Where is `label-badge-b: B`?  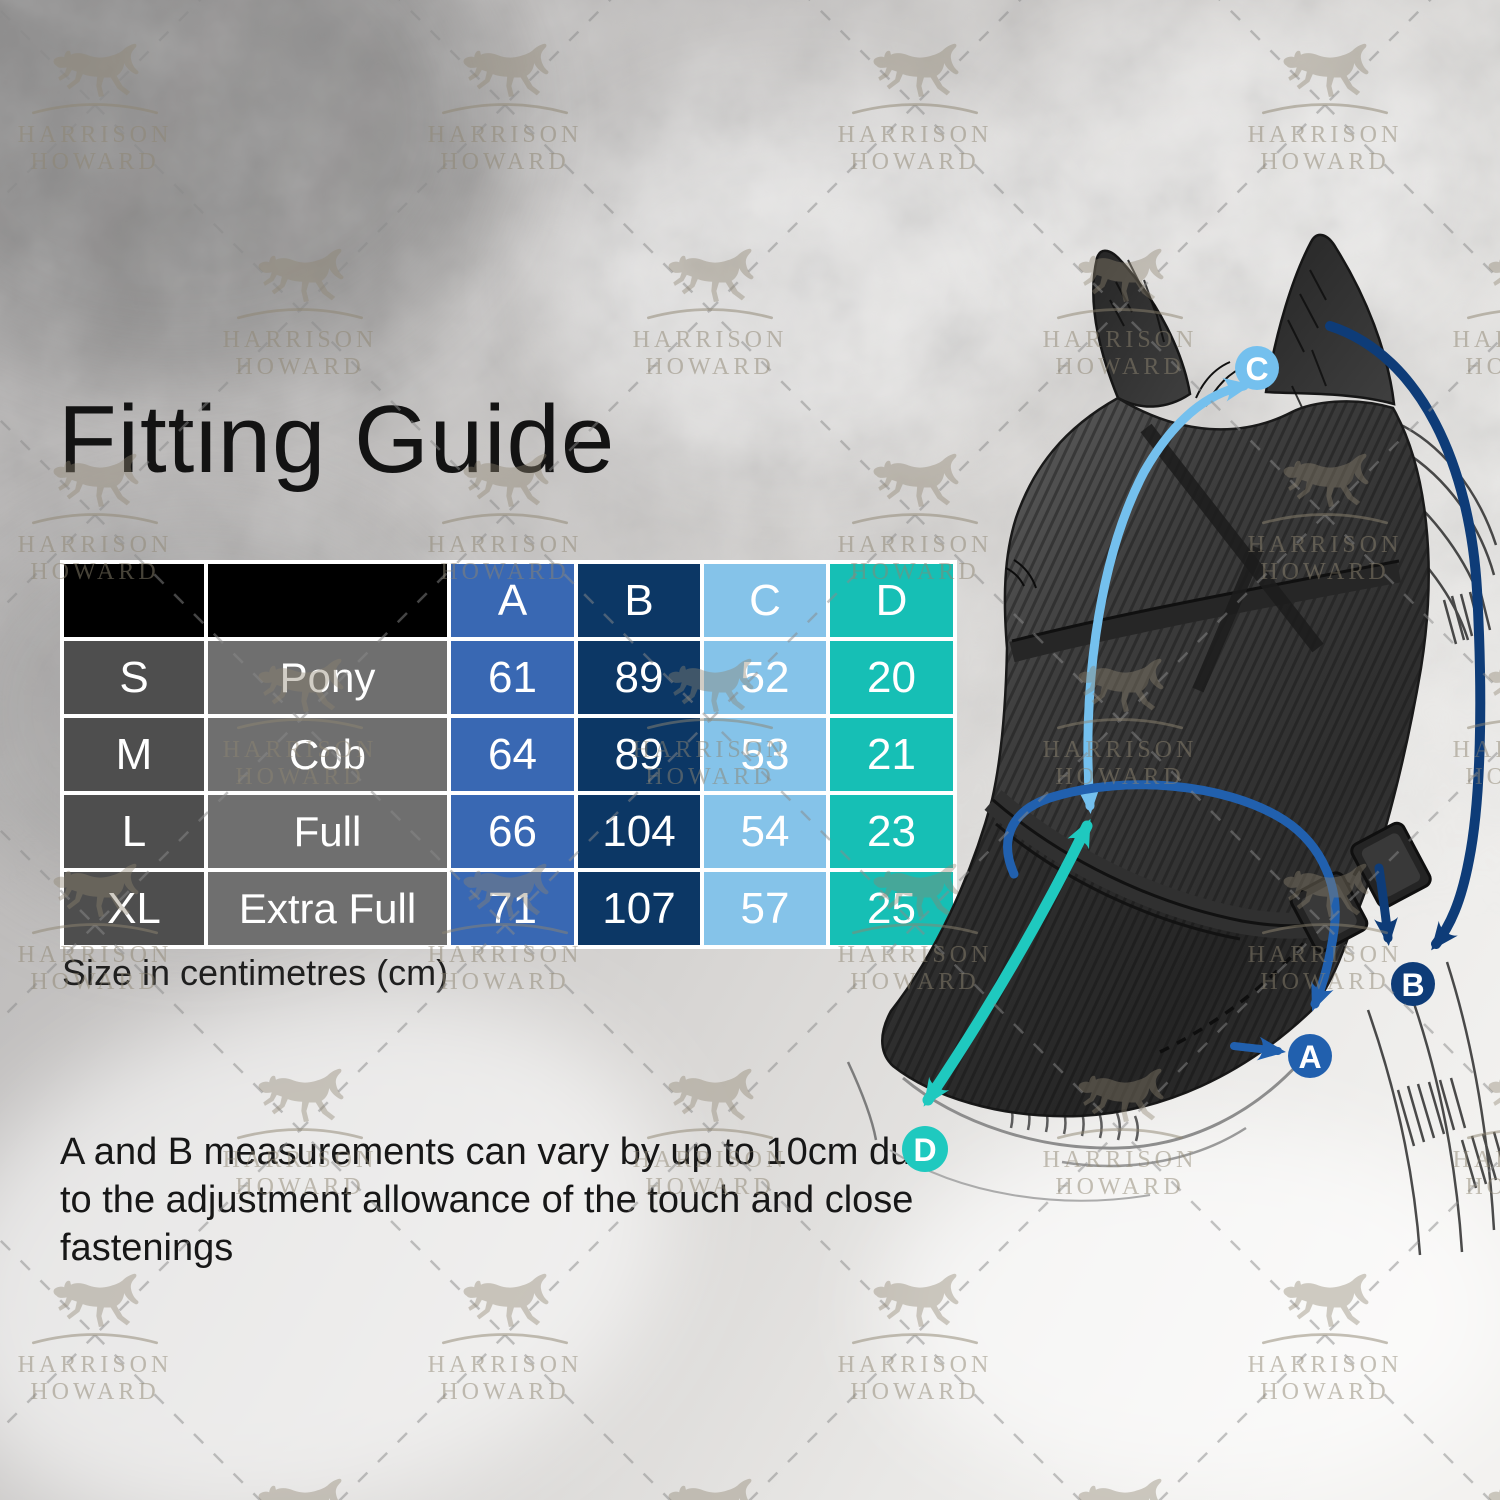
label-badge-b: B is located at coordinates (1413, 984).